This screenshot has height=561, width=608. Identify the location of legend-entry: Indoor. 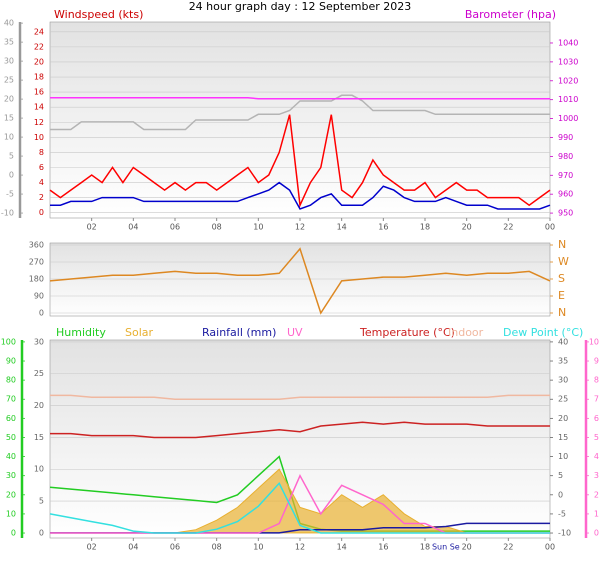
(466, 332).